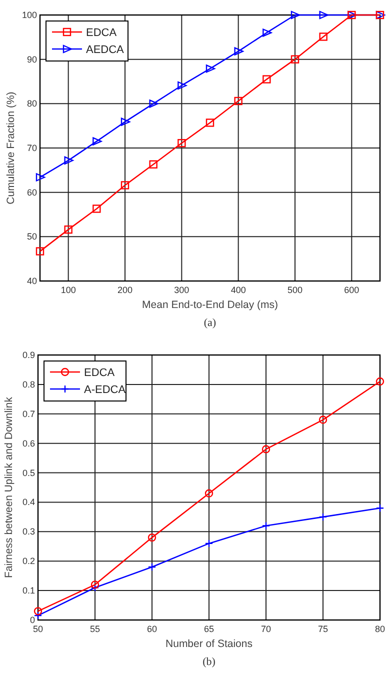 This screenshot has width=387, height=675. What do you see at coordinates (28, 473) in the screenshot?
I see `y-tick-label: 0.5` at bounding box center [28, 473].